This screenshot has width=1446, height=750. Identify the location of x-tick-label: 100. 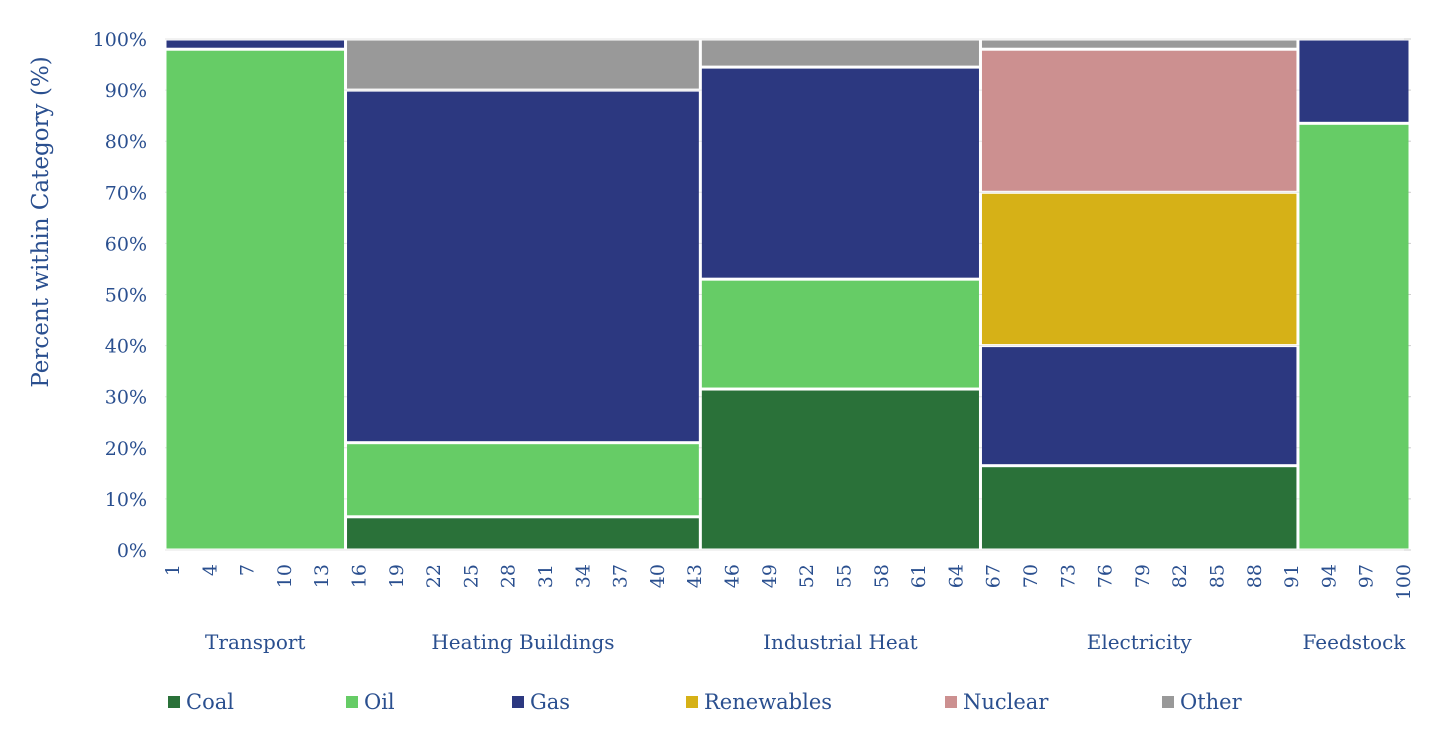
(1404, 582).